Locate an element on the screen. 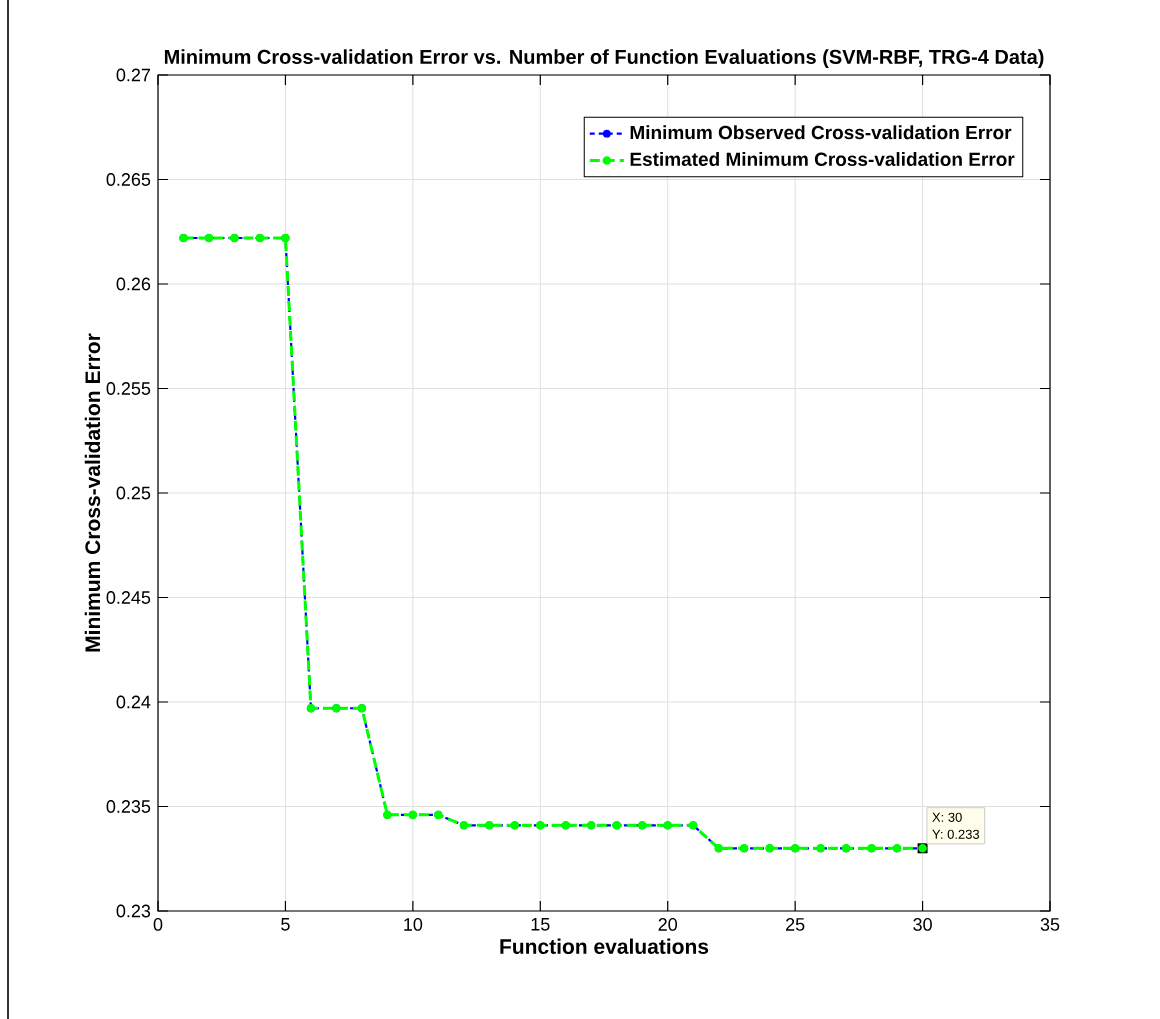  x-axis-title: Function evaluations is located at coordinates (604, 946).